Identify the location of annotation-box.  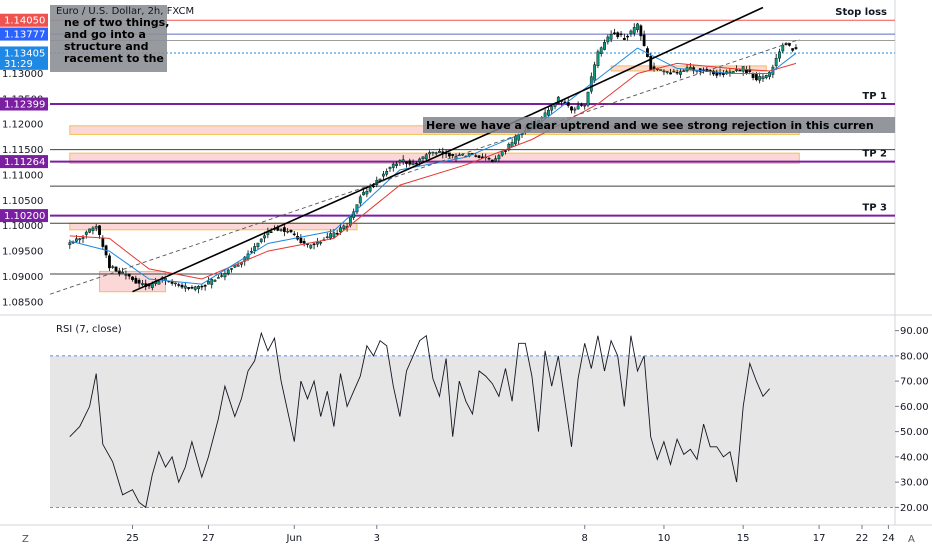
(659, 125).